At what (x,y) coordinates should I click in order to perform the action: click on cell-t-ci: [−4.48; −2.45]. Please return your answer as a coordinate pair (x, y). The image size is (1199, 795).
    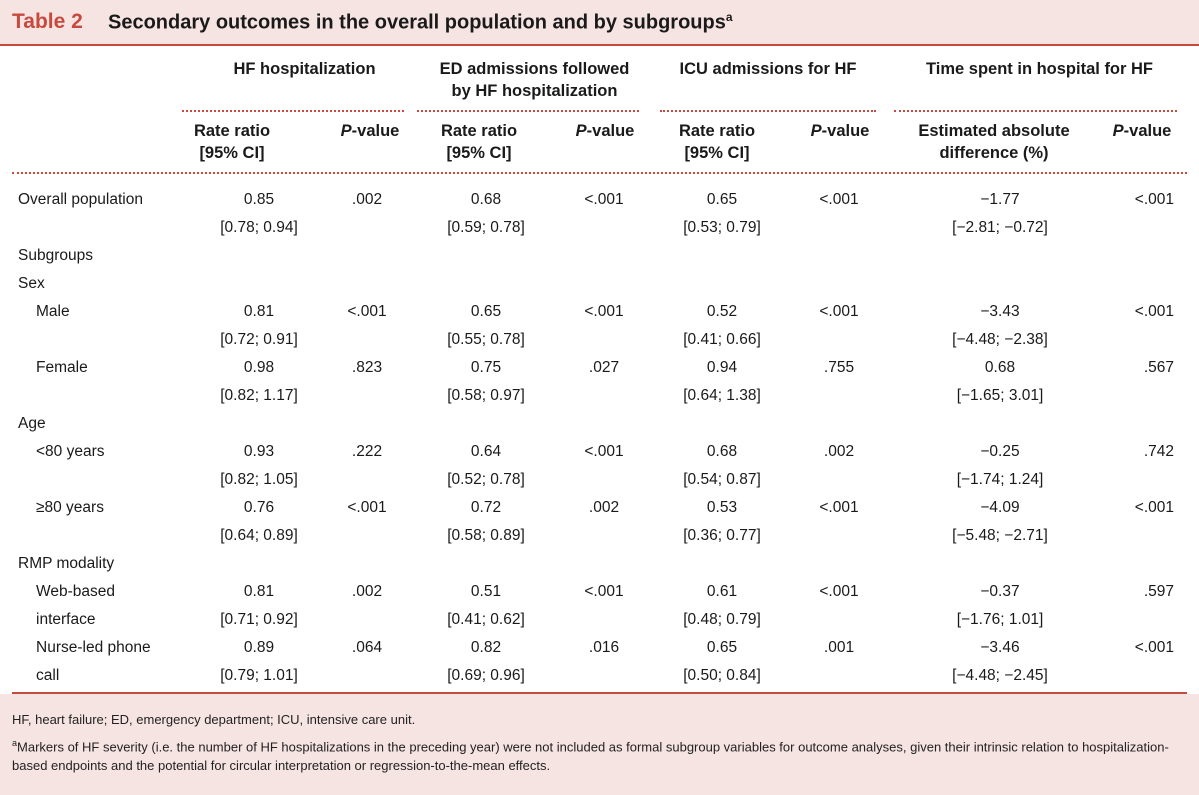
    Looking at the image, I should click on (1000, 675).